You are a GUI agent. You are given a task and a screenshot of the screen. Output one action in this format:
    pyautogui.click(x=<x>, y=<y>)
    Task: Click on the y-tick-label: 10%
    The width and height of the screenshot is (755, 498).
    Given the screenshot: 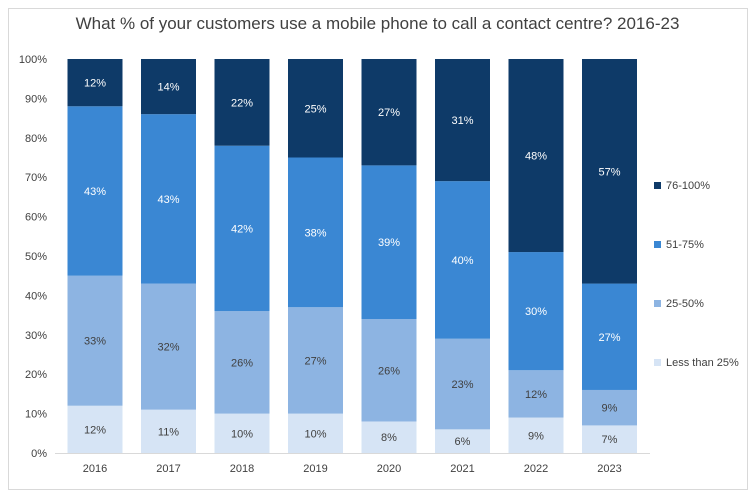 What is the action you would take?
    pyautogui.click(x=36, y=415)
    